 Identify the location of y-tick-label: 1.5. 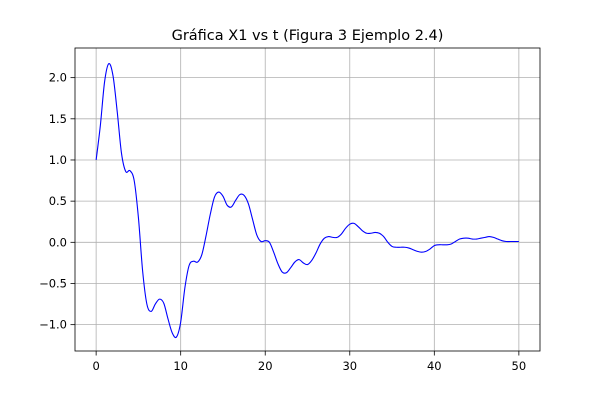
(58, 119).